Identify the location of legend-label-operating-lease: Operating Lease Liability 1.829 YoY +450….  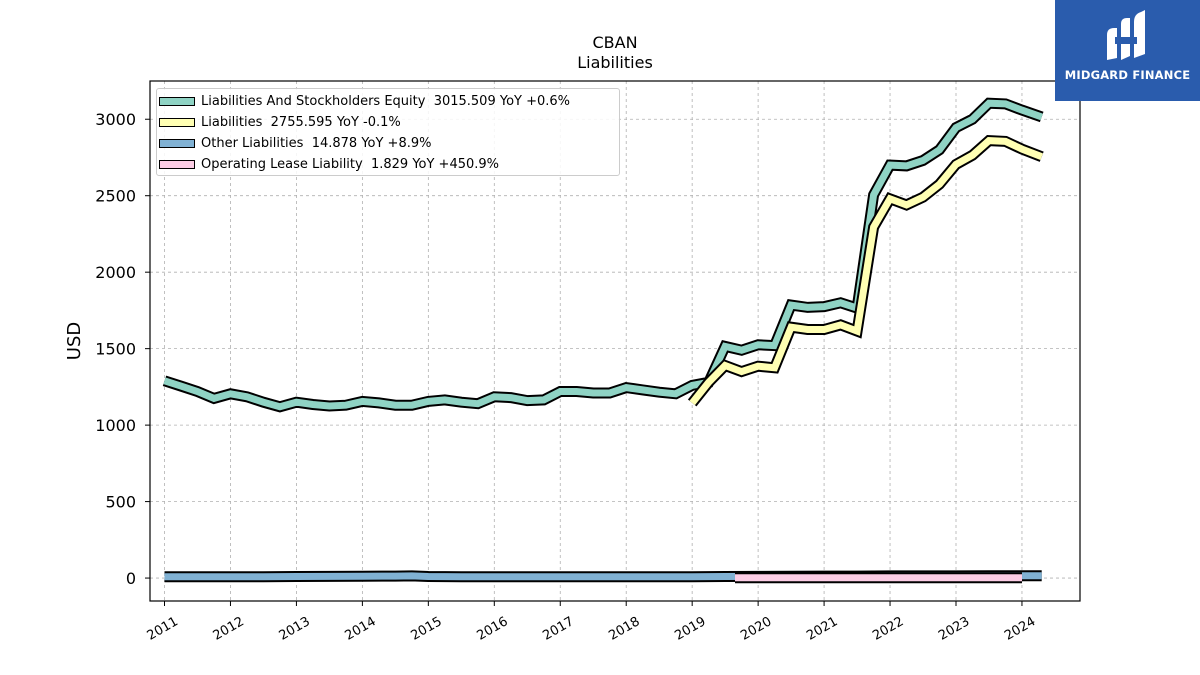
(350, 164).